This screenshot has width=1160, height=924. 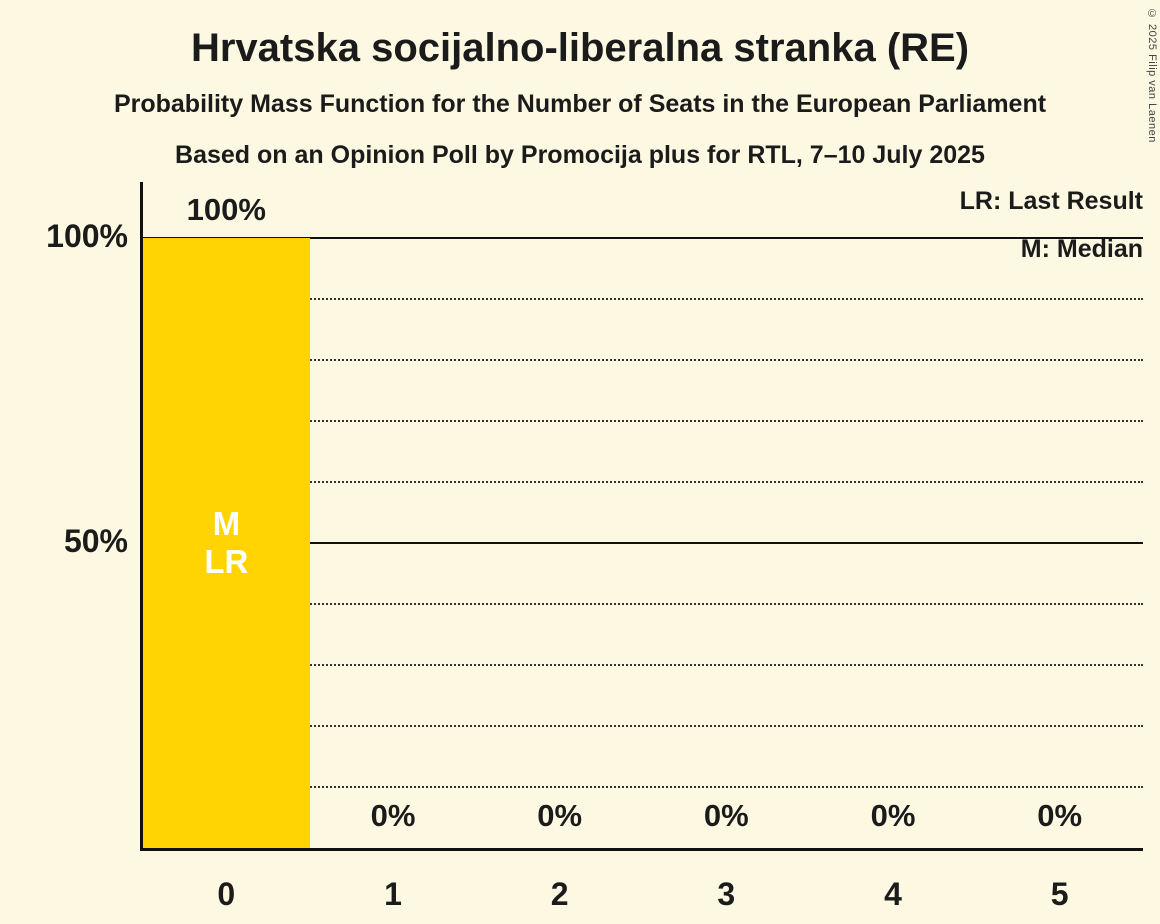 What do you see at coordinates (726, 815) in the screenshot?
I see `bar-value-label-3: 0%` at bounding box center [726, 815].